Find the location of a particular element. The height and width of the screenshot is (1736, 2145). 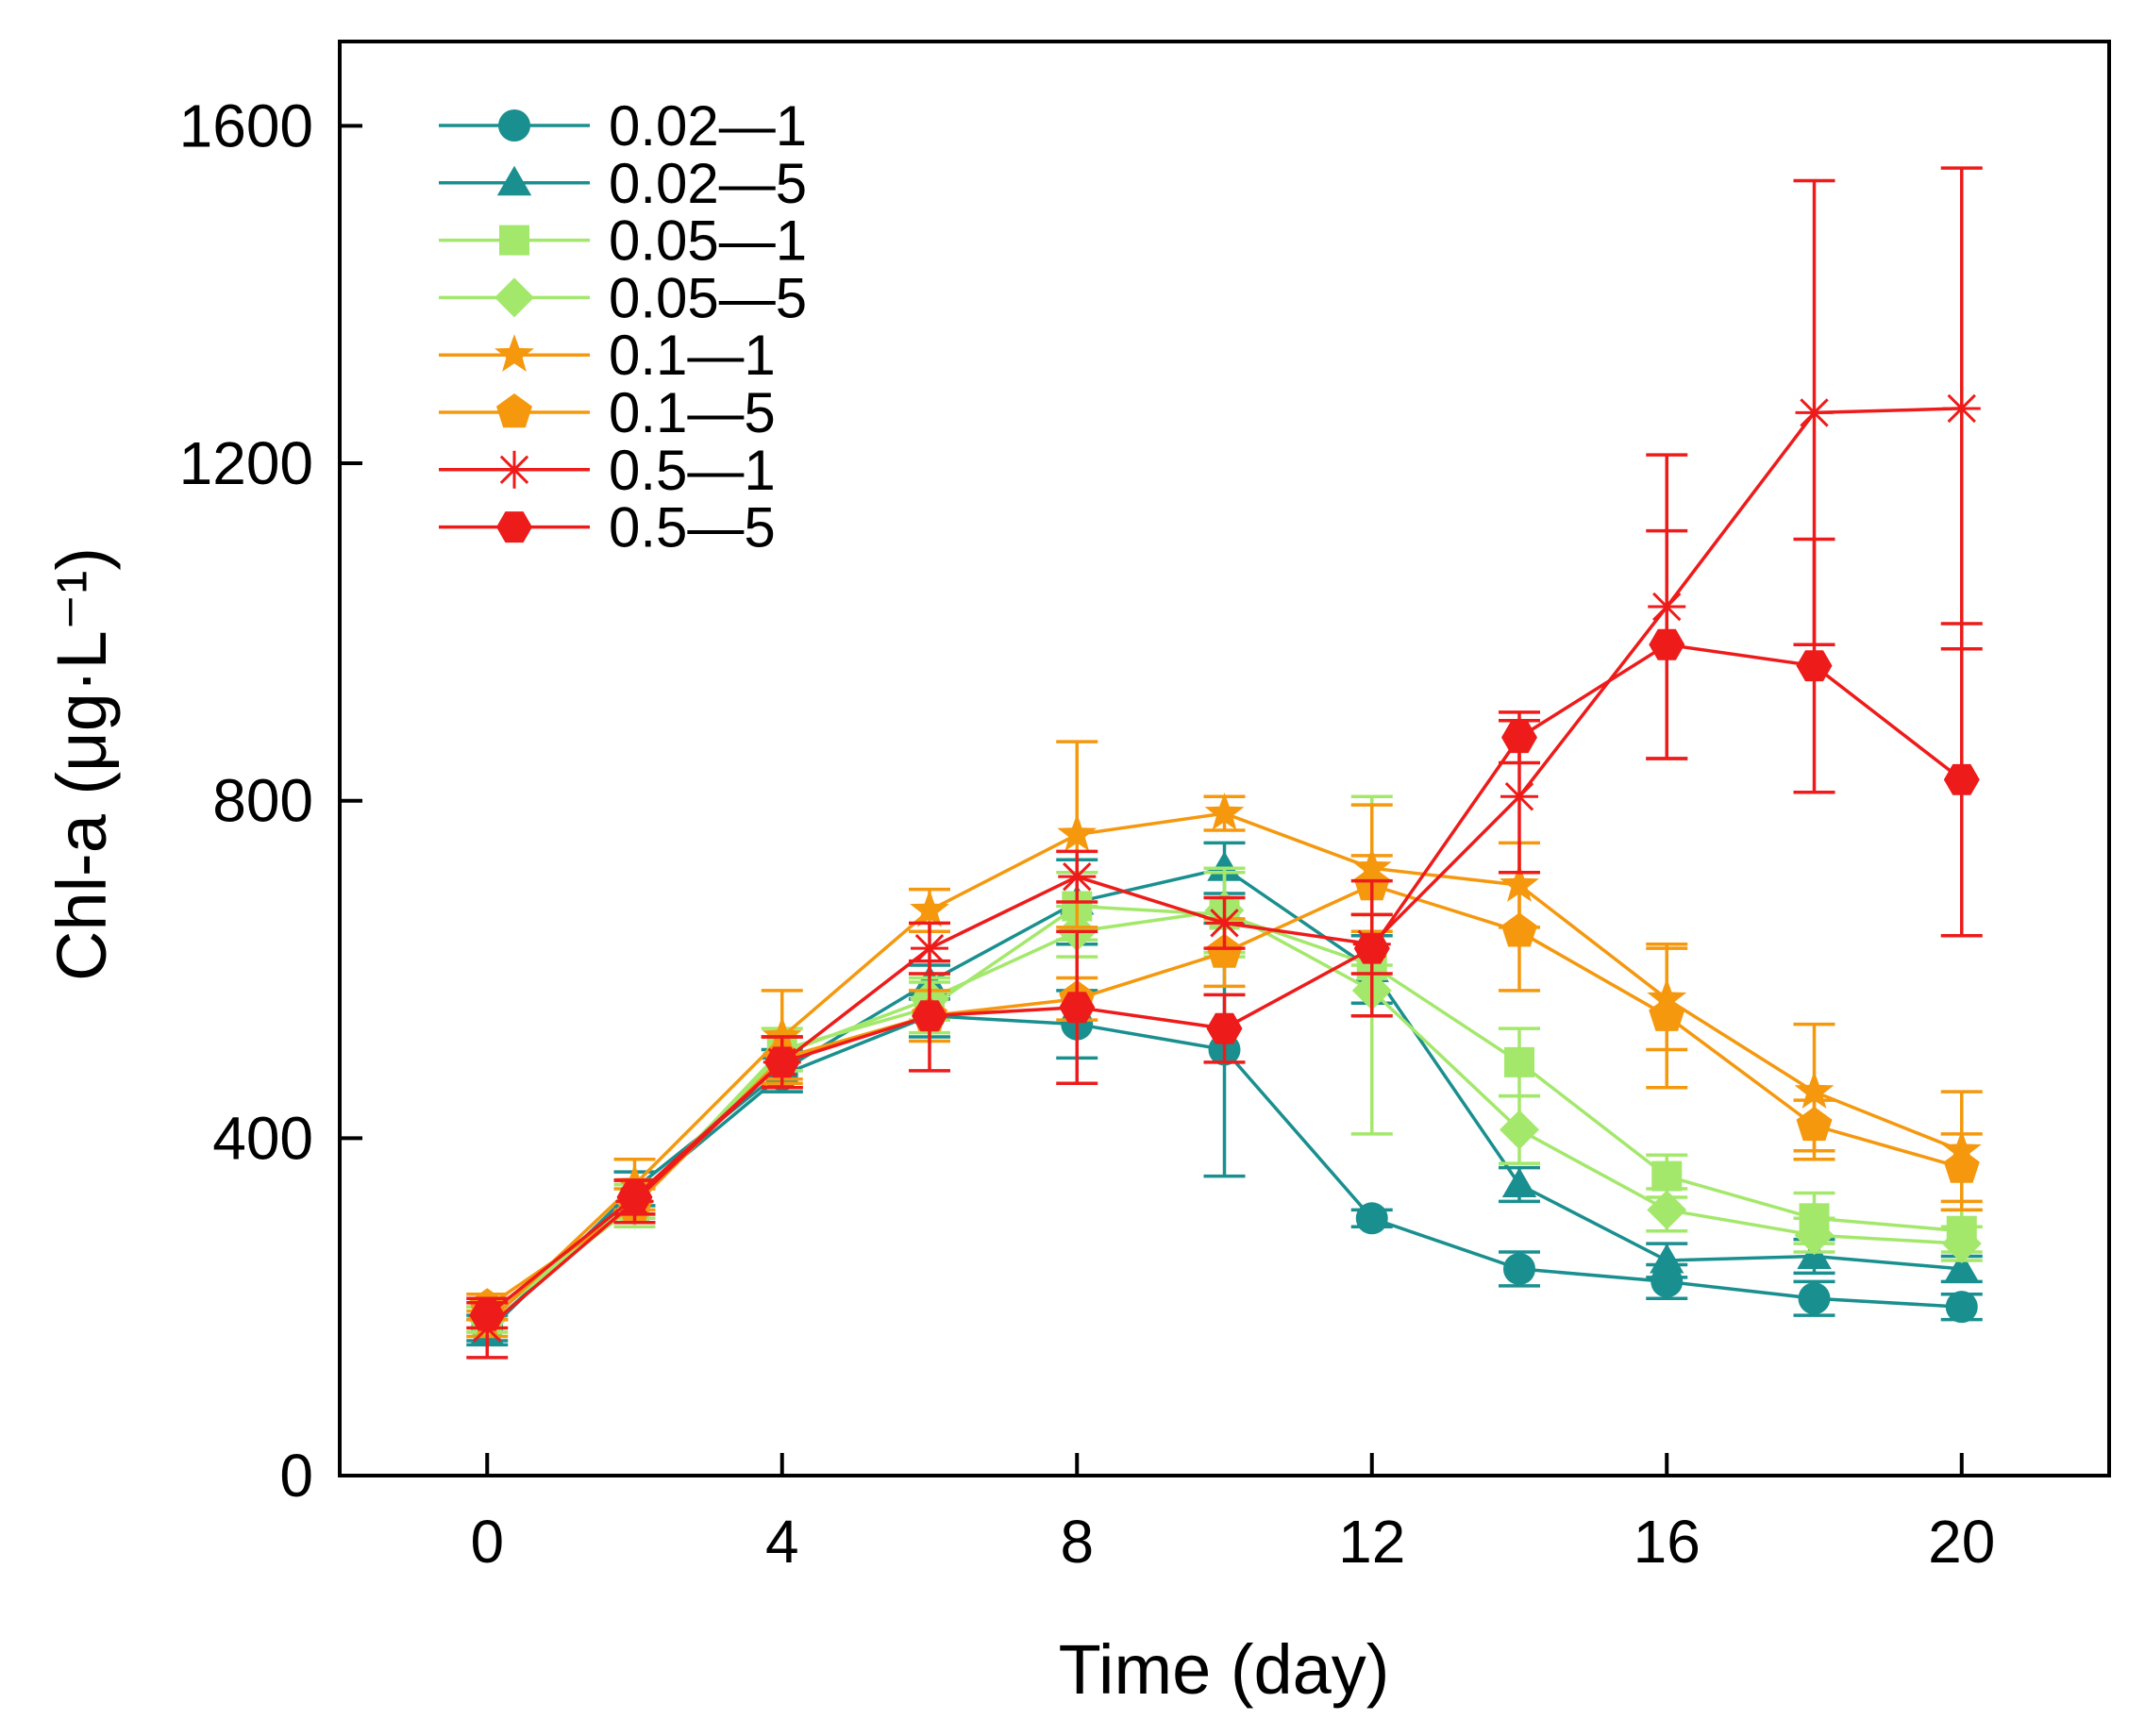

legend-label: 0.05—1 is located at coordinates (708, 241).